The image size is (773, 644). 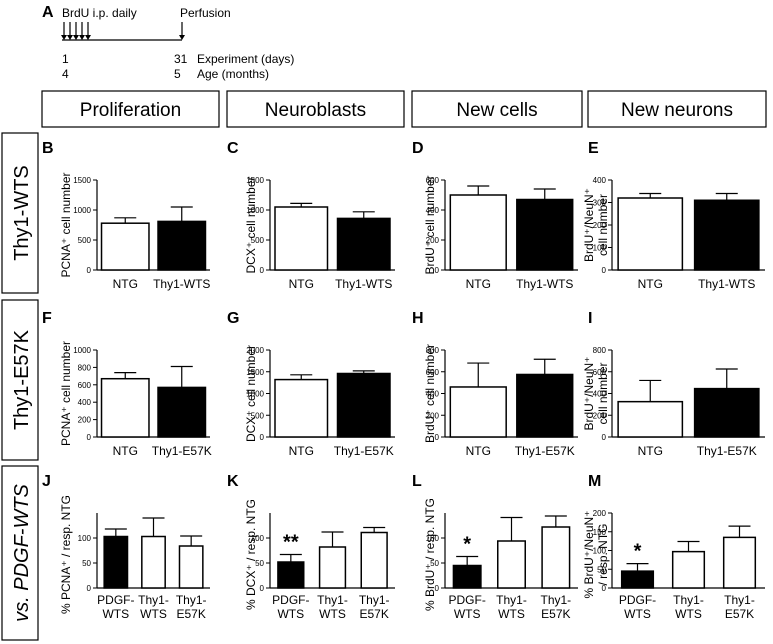 What do you see at coordinates (65, 59) in the screenshot?
I see `exp-start: 1` at bounding box center [65, 59].